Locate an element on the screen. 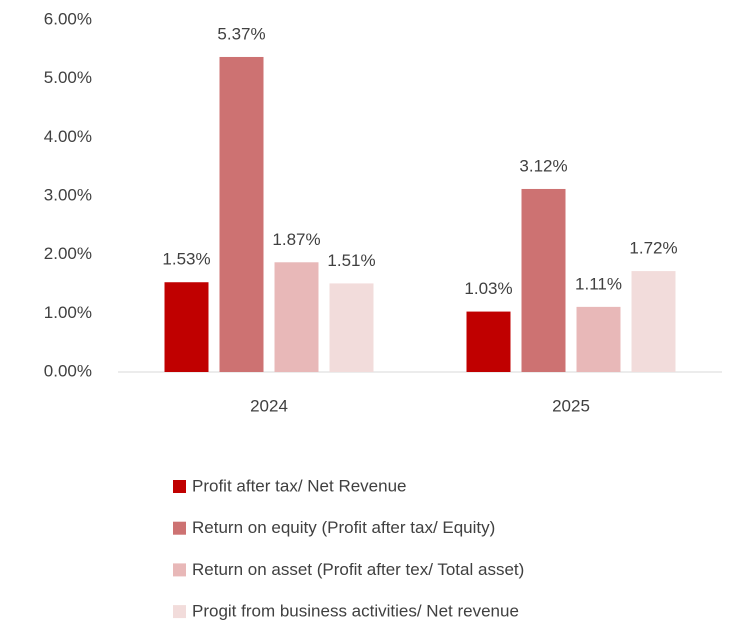 The width and height of the screenshot is (732, 630). data-label: 5.37% is located at coordinates (241, 33).